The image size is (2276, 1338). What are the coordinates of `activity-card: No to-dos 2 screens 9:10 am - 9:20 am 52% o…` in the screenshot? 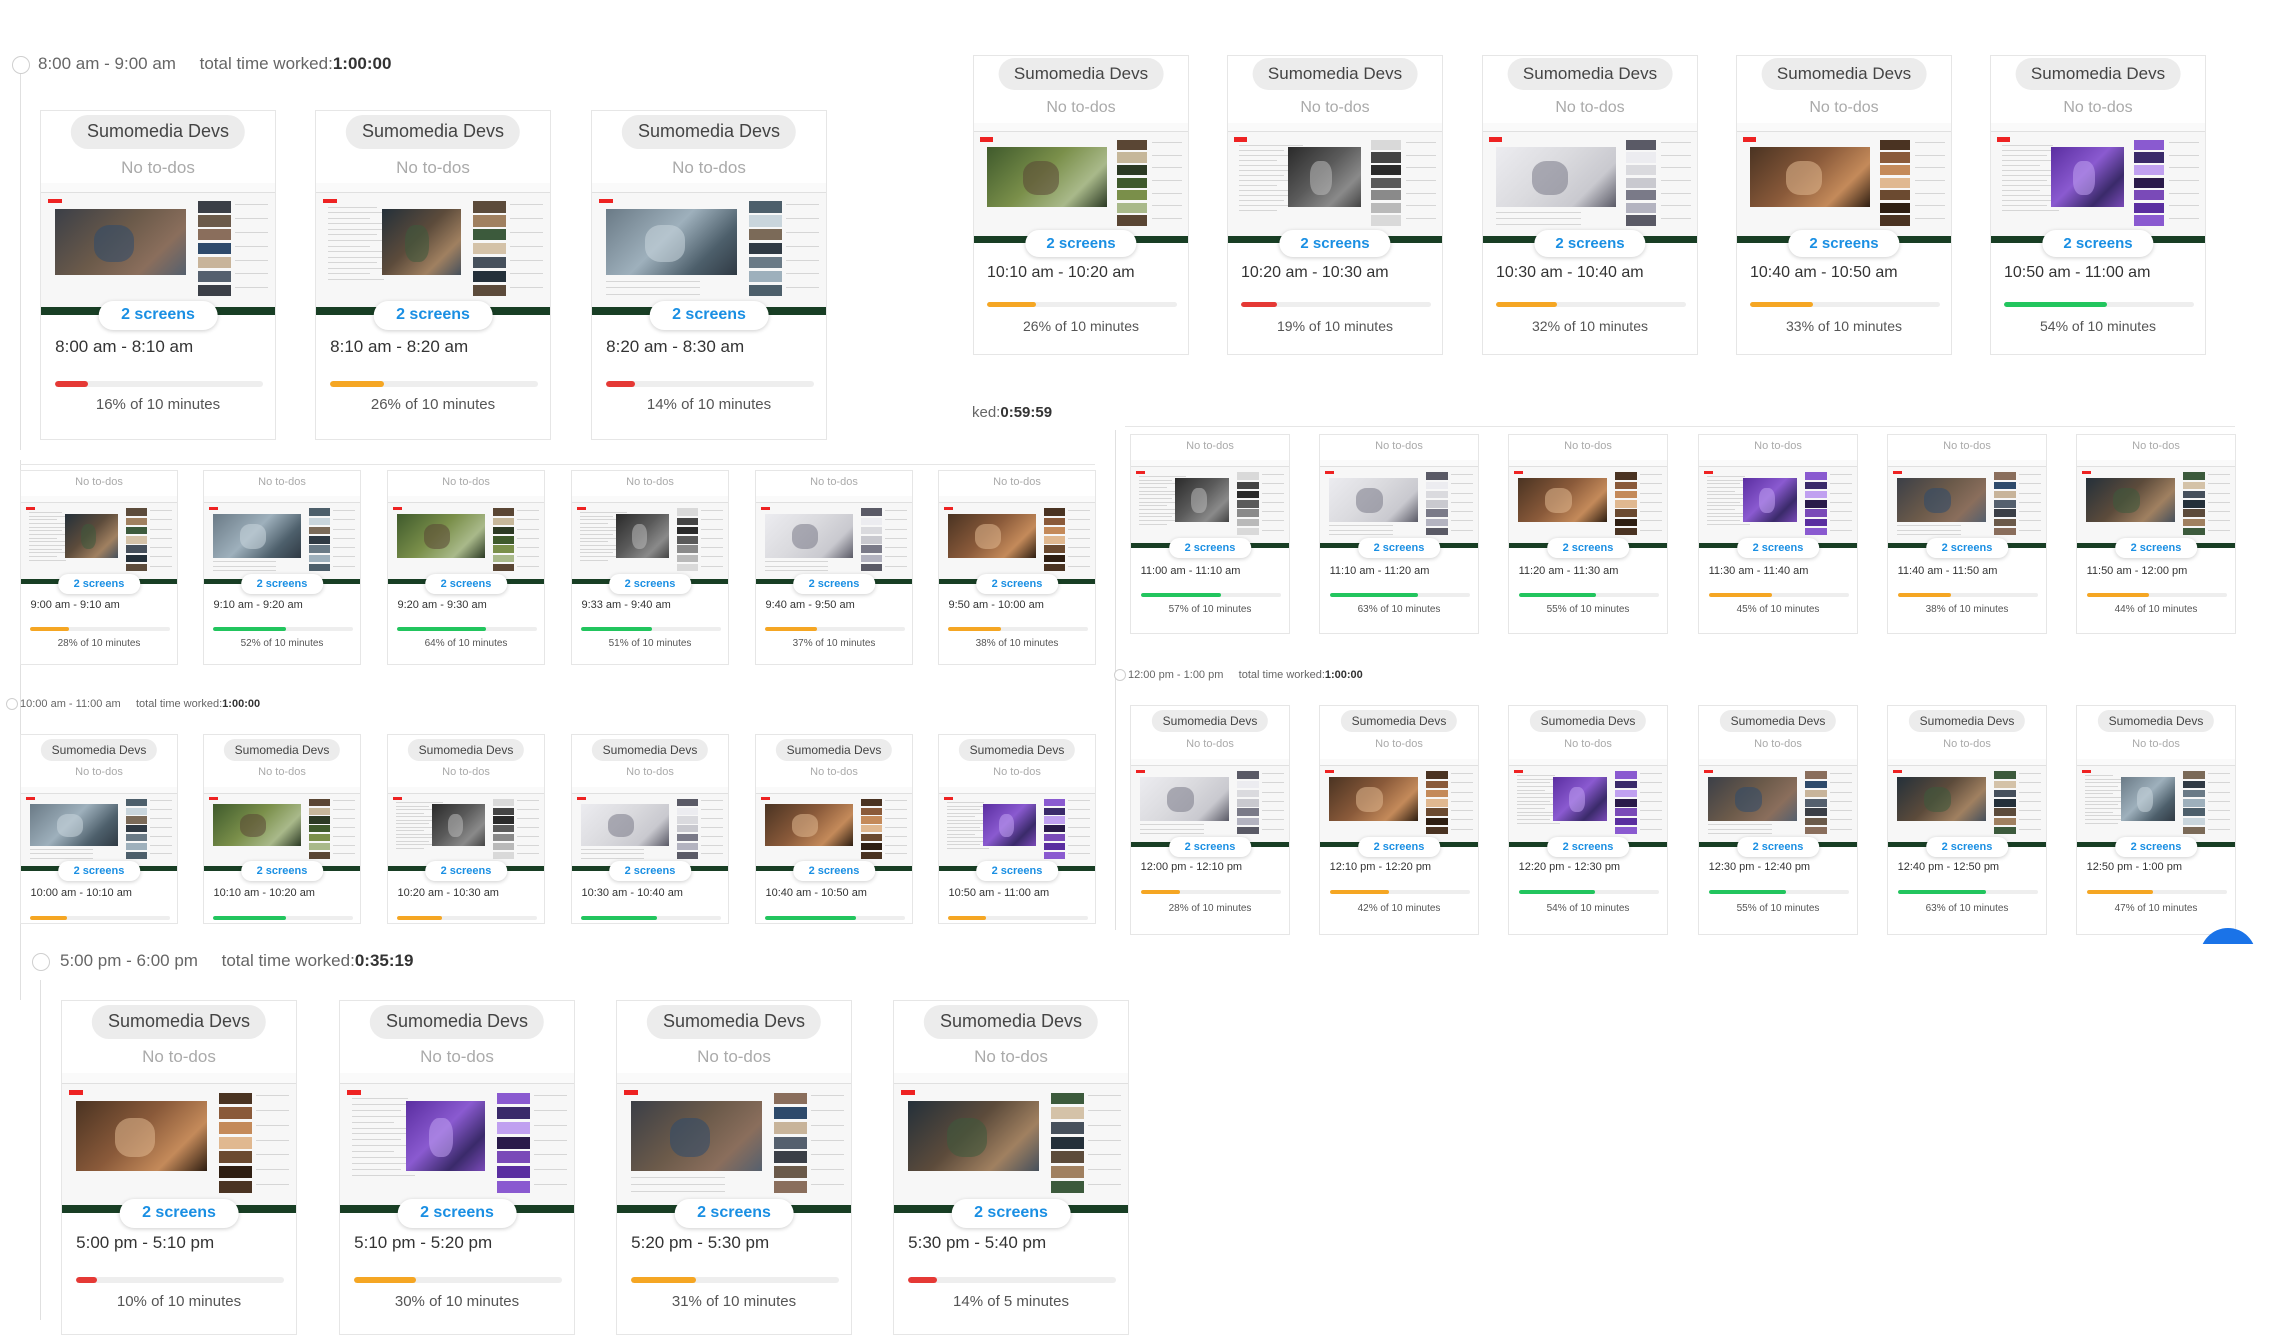 It's located at (282, 567).